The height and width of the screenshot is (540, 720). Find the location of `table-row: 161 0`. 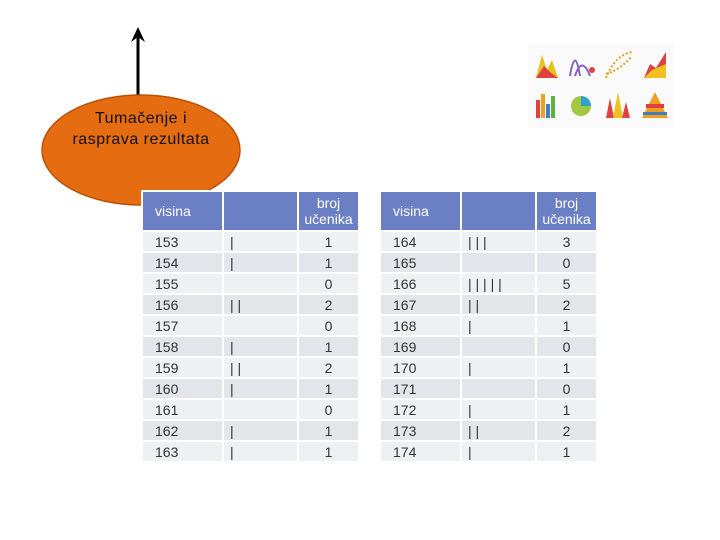

table-row: 161 0 is located at coordinates (250, 409).